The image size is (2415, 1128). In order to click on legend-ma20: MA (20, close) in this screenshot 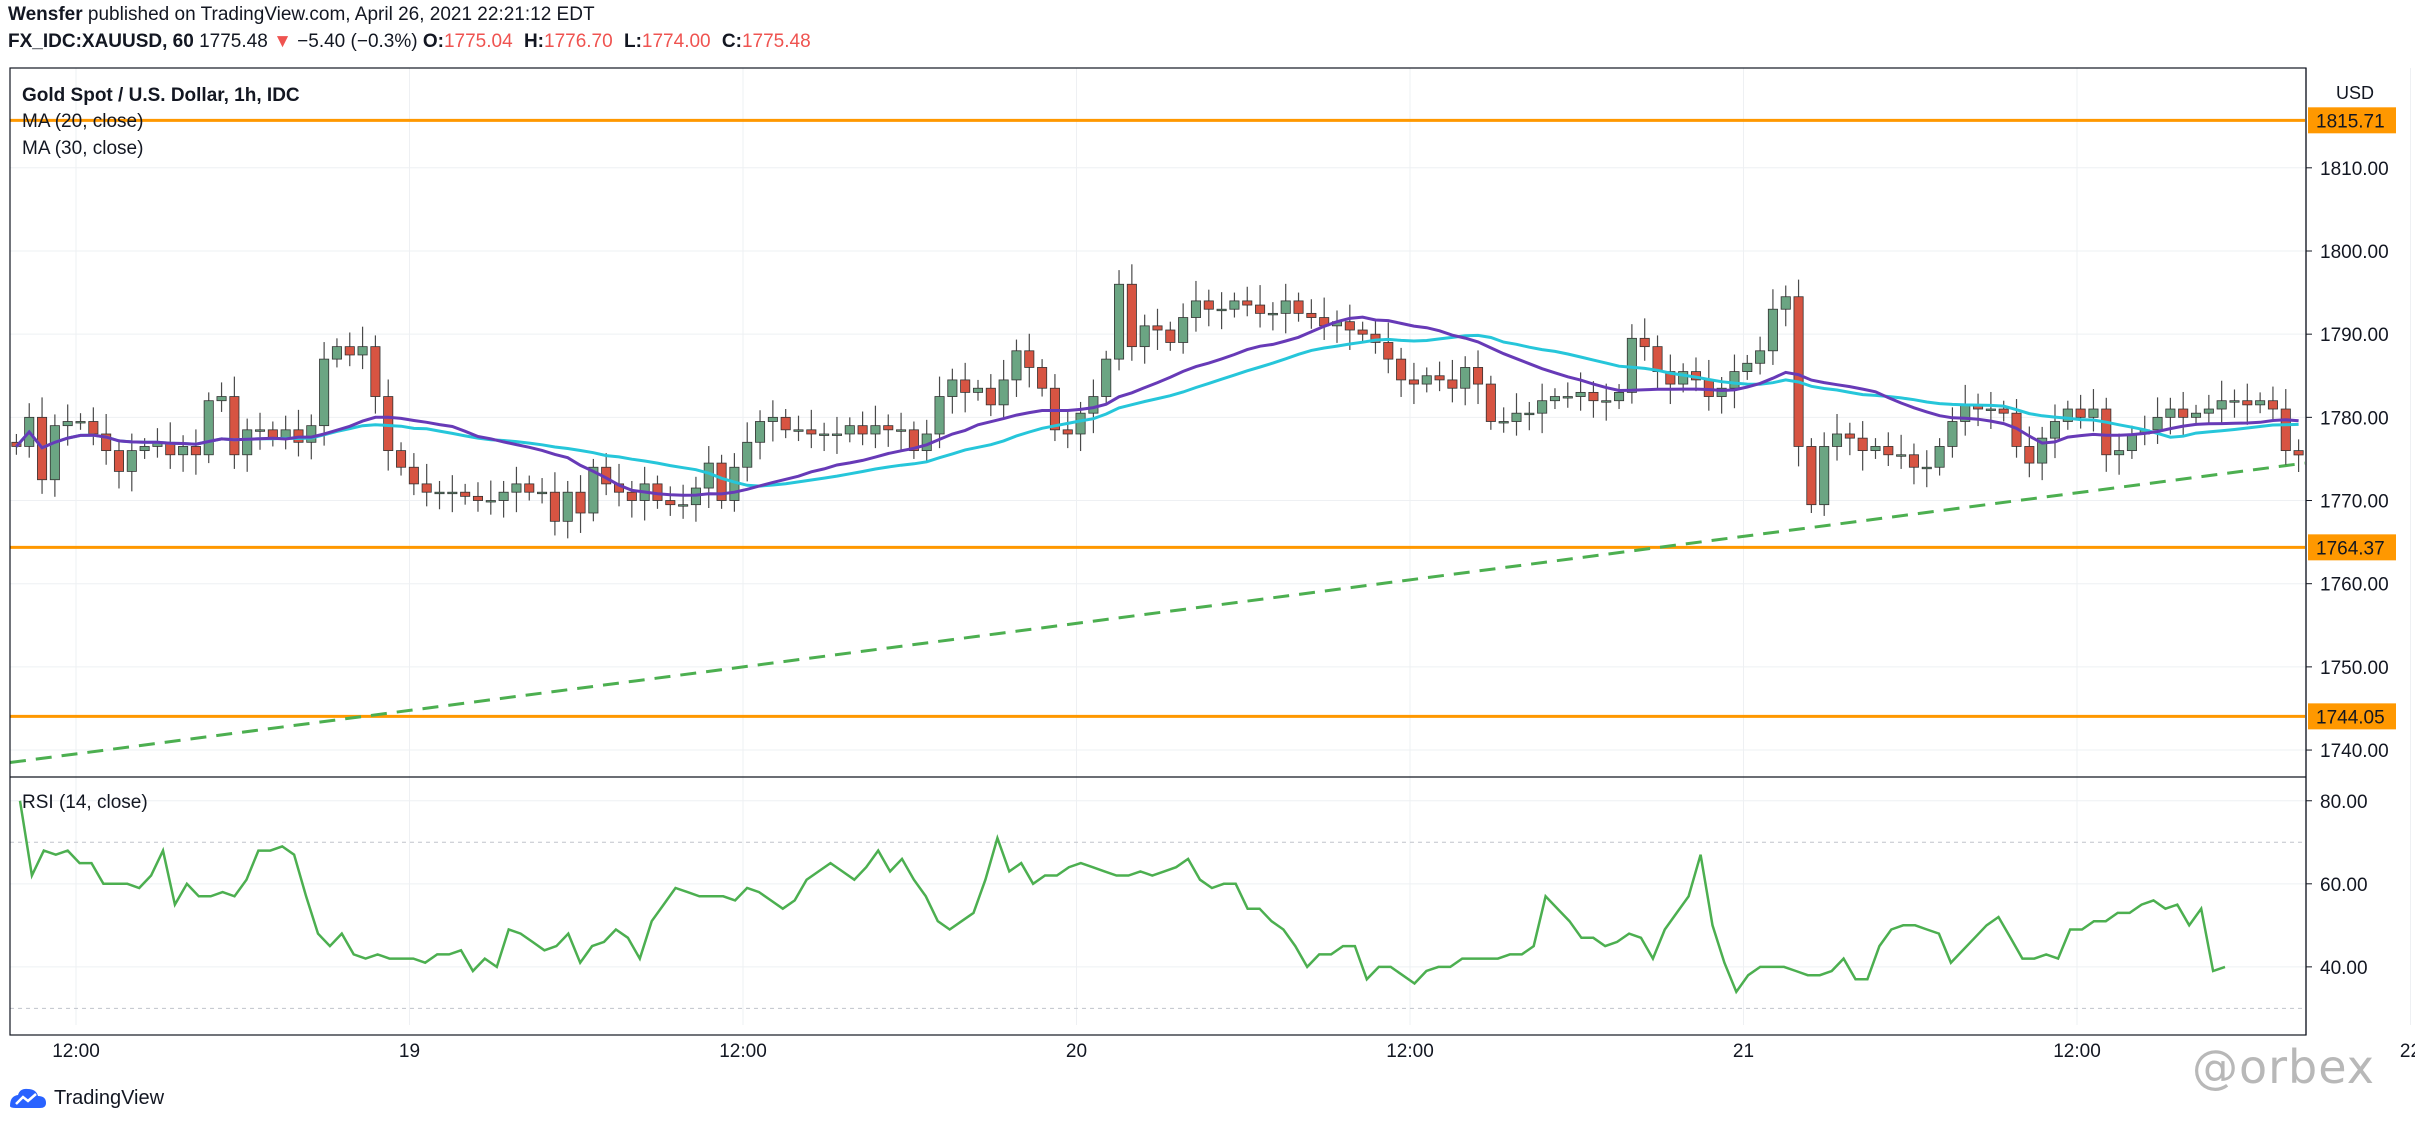, I will do `click(82, 121)`.